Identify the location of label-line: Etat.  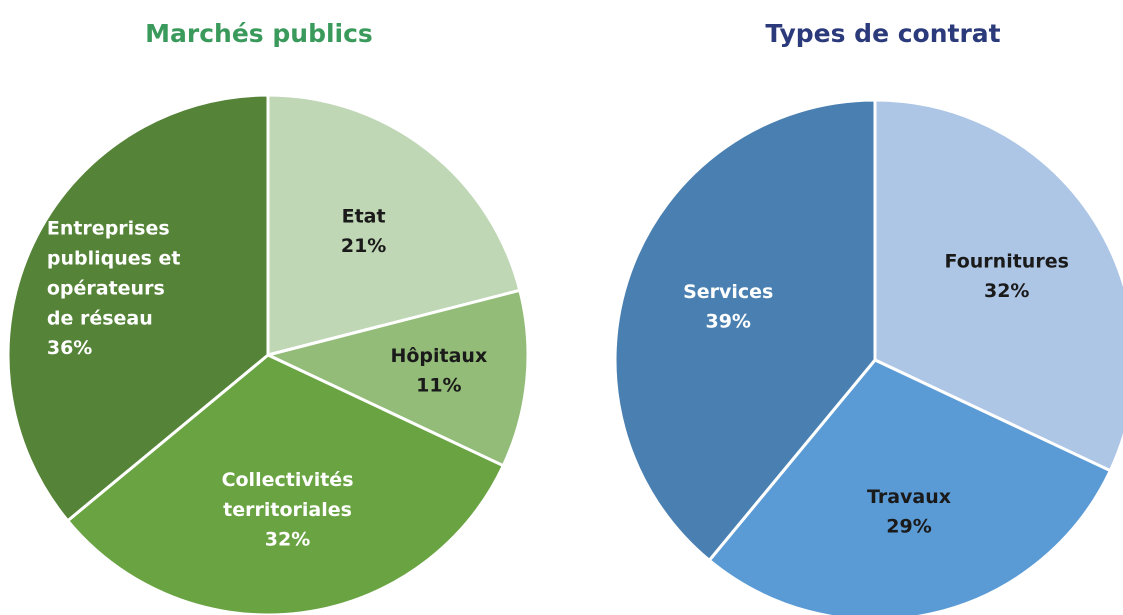
(364, 216).